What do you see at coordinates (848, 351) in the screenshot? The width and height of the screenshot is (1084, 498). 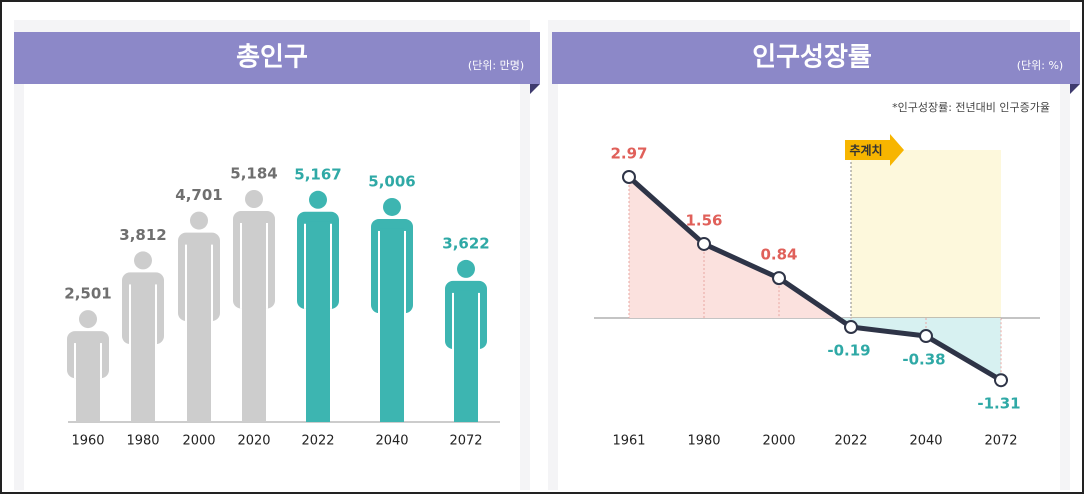 I see `value-label: -0.19` at bounding box center [848, 351].